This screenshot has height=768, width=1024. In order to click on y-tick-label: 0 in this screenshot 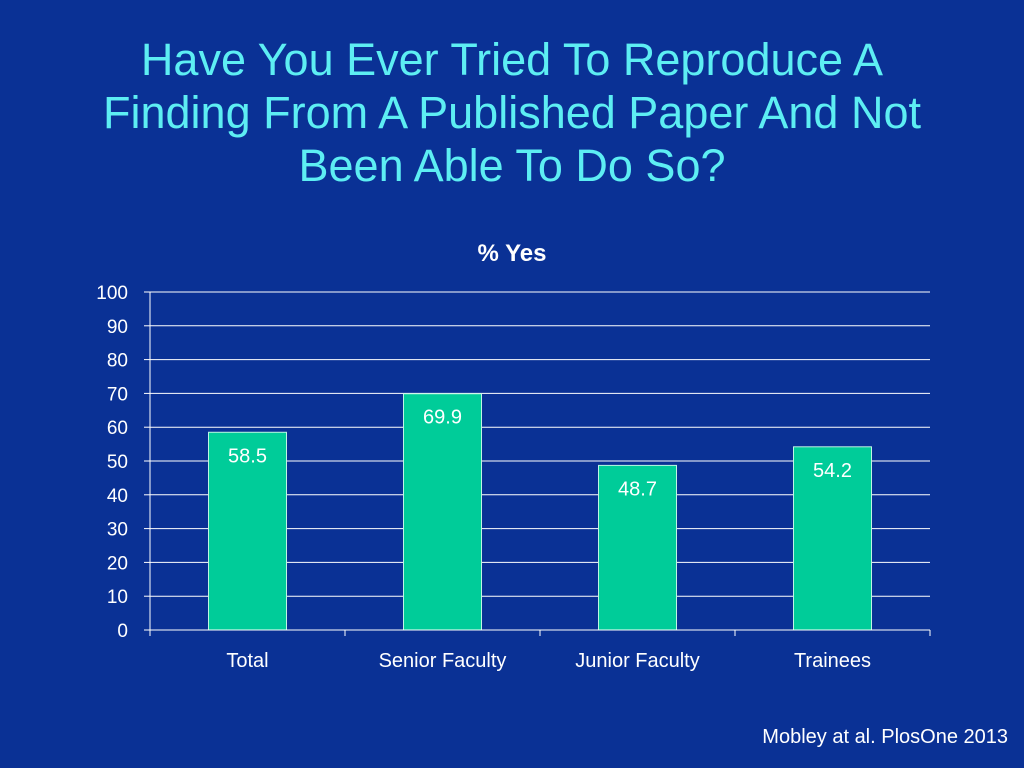, I will do `click(122, 631)`.